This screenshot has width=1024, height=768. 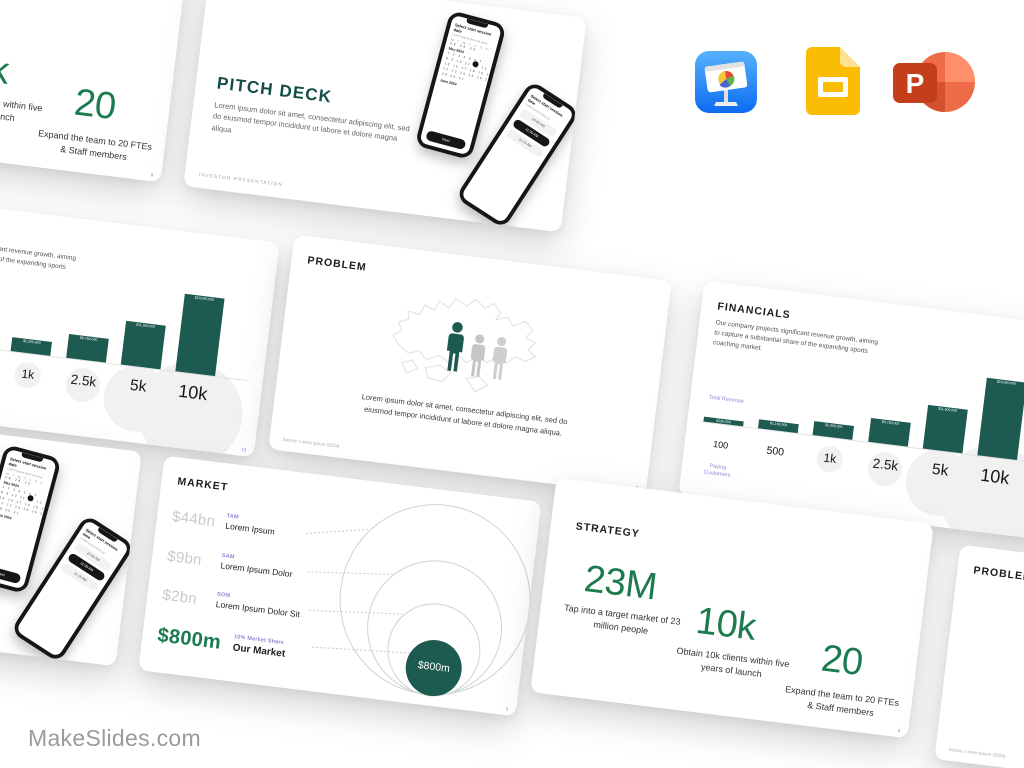 I want to click on x-axis-label: Paying Customers, so click(x=717, y=470).